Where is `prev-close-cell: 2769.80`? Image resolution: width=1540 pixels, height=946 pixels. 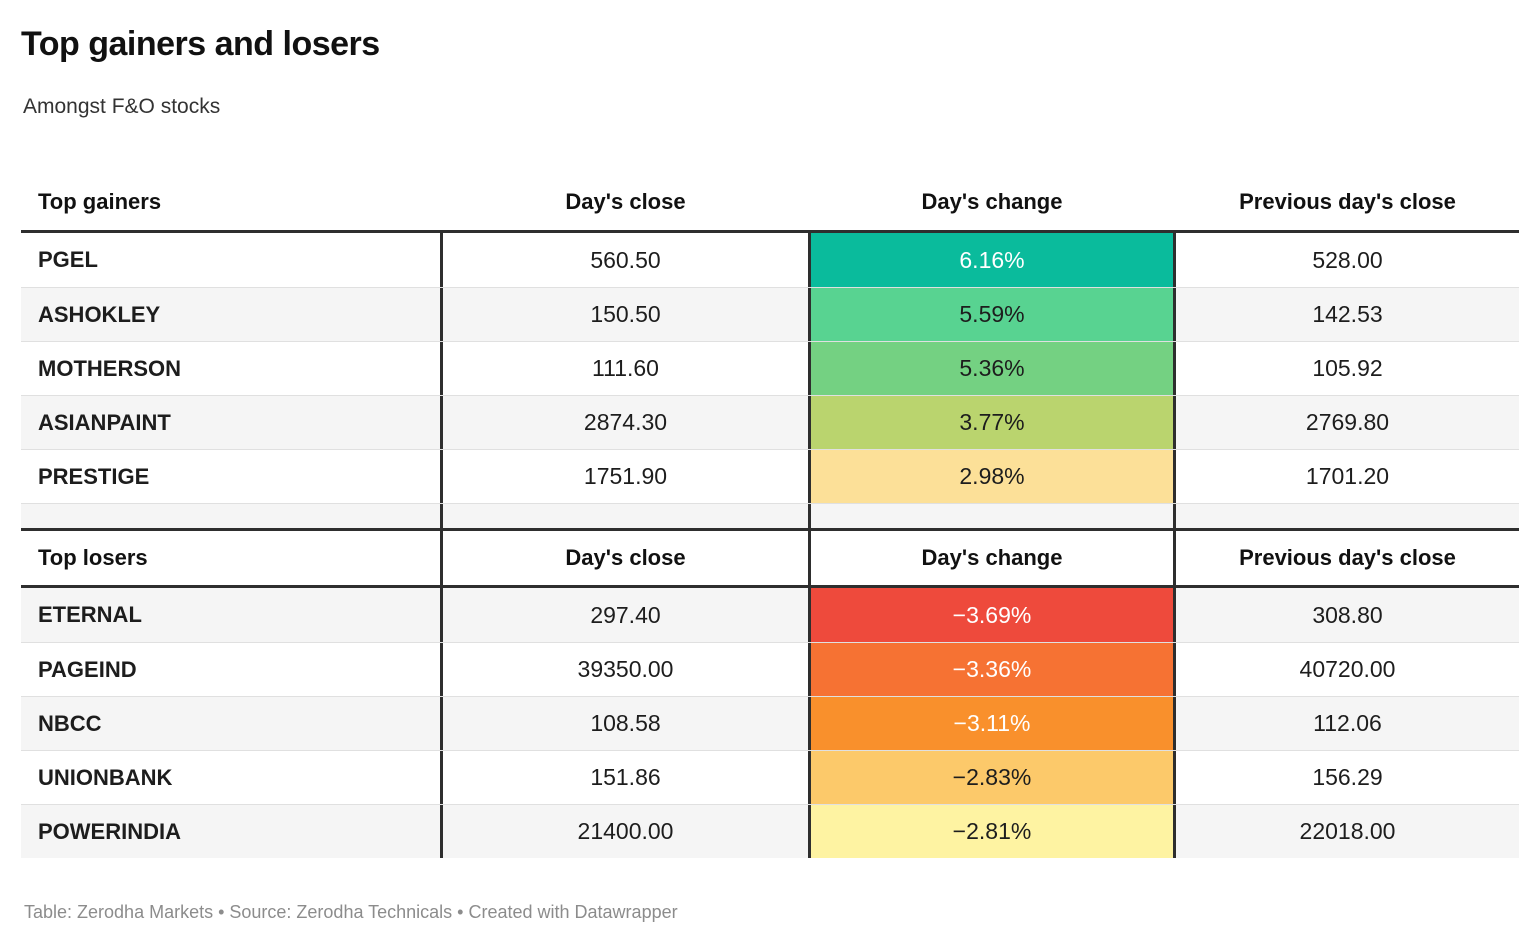 prev-close-cell: 2769.80 is located at coordinates (1347, 422).